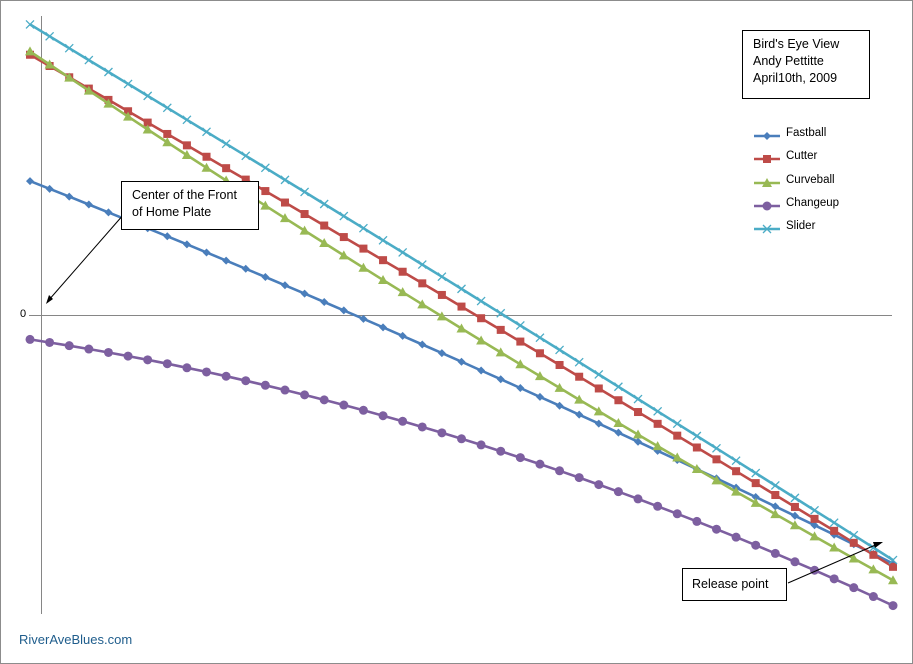  What do you see at coordinates (172, 212) in the screenshot?
I see `annotation-line: of Home Plate` at bounding box center [172, 212].